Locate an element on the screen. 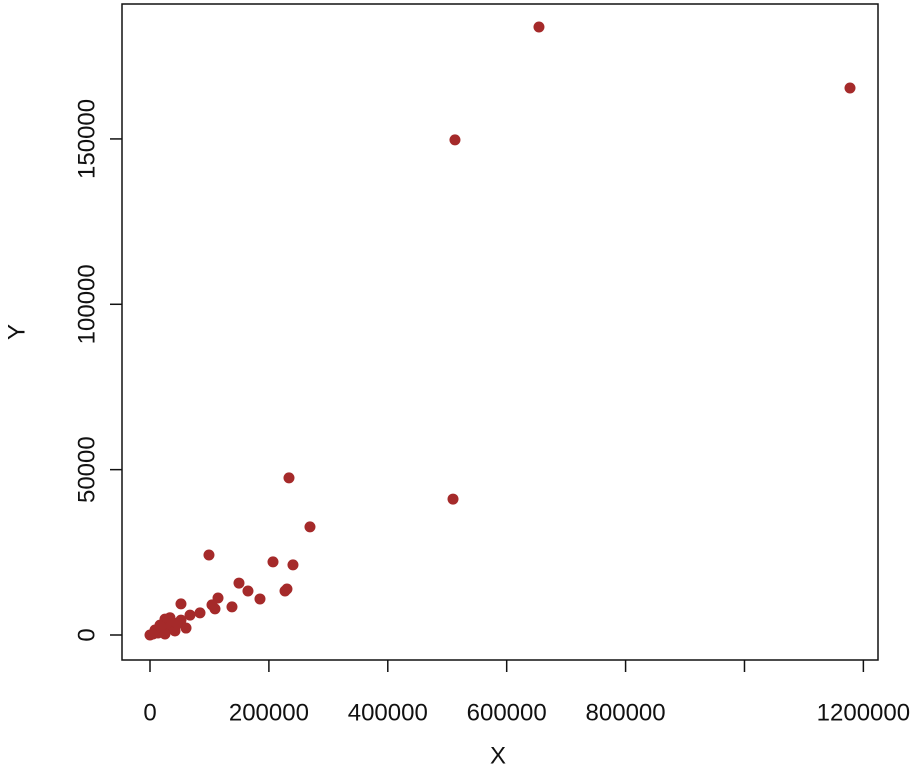 Image resolution: width=919 pixels, height=773 pixels. y-tick-label: 0 is located at coordinates (86, 634).